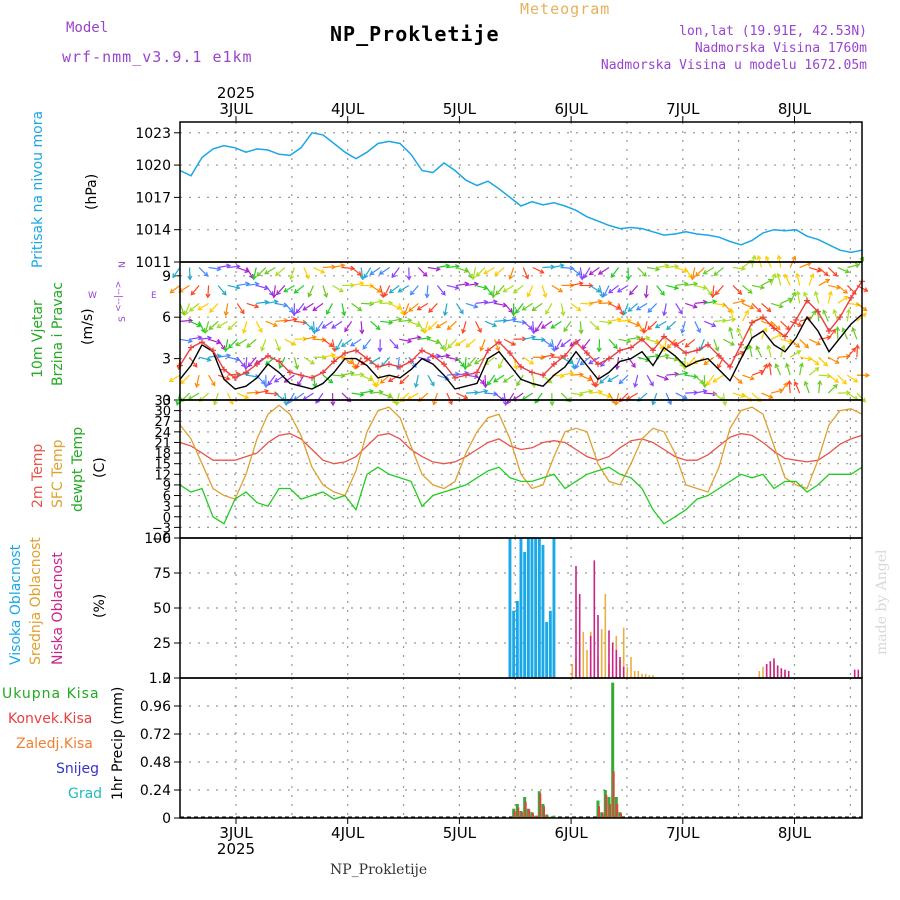 This screenshot has height=900, width=900. Describe the element at coordinates (87, 28) in the screenshot. I see `model-label: Model` at that location.